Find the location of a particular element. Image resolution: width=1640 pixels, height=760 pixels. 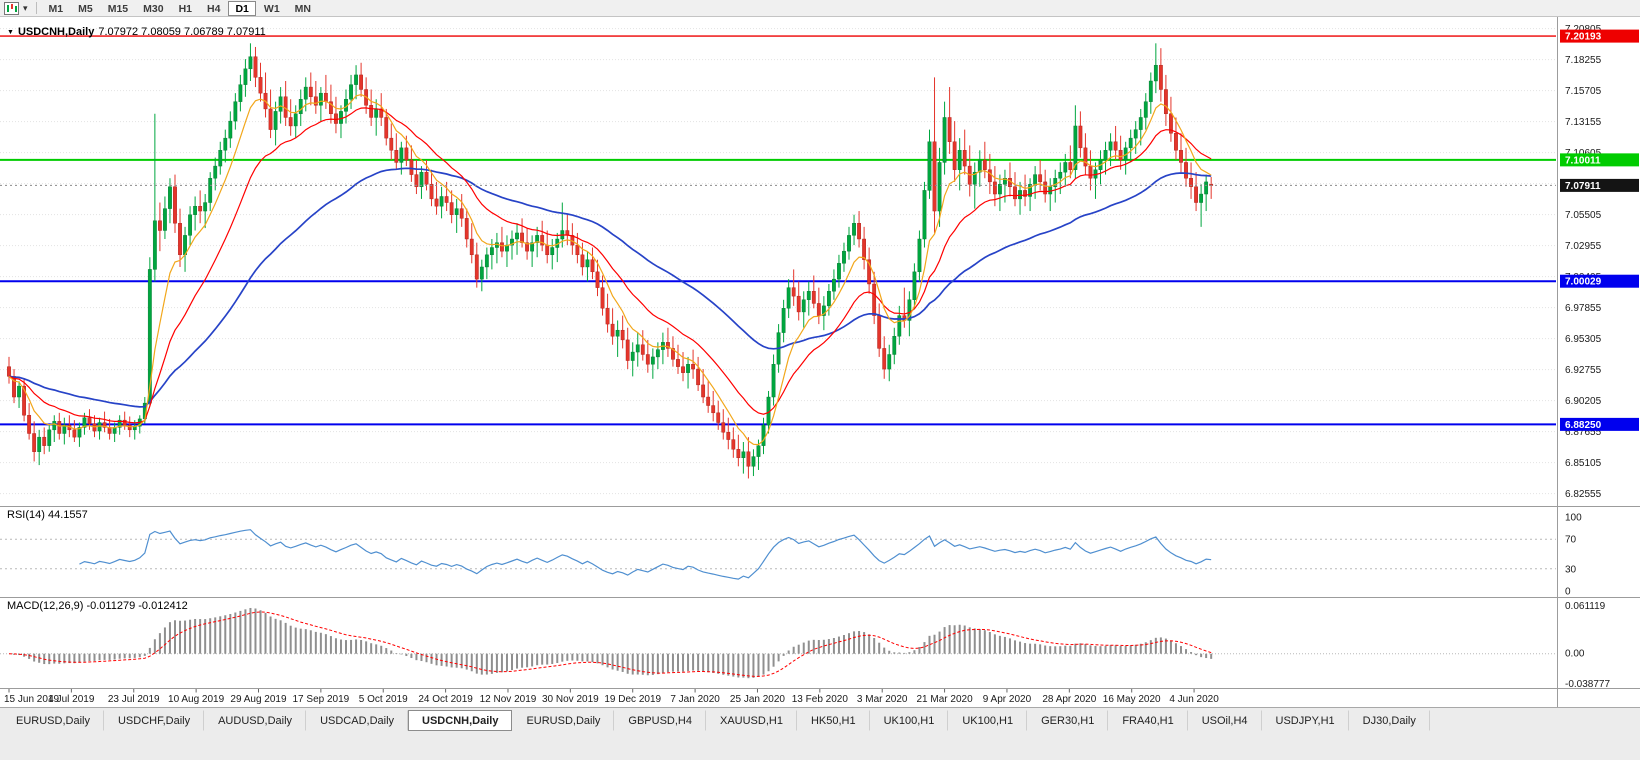

svg-text: 6.87655 is located at coordinates (1583, 432).